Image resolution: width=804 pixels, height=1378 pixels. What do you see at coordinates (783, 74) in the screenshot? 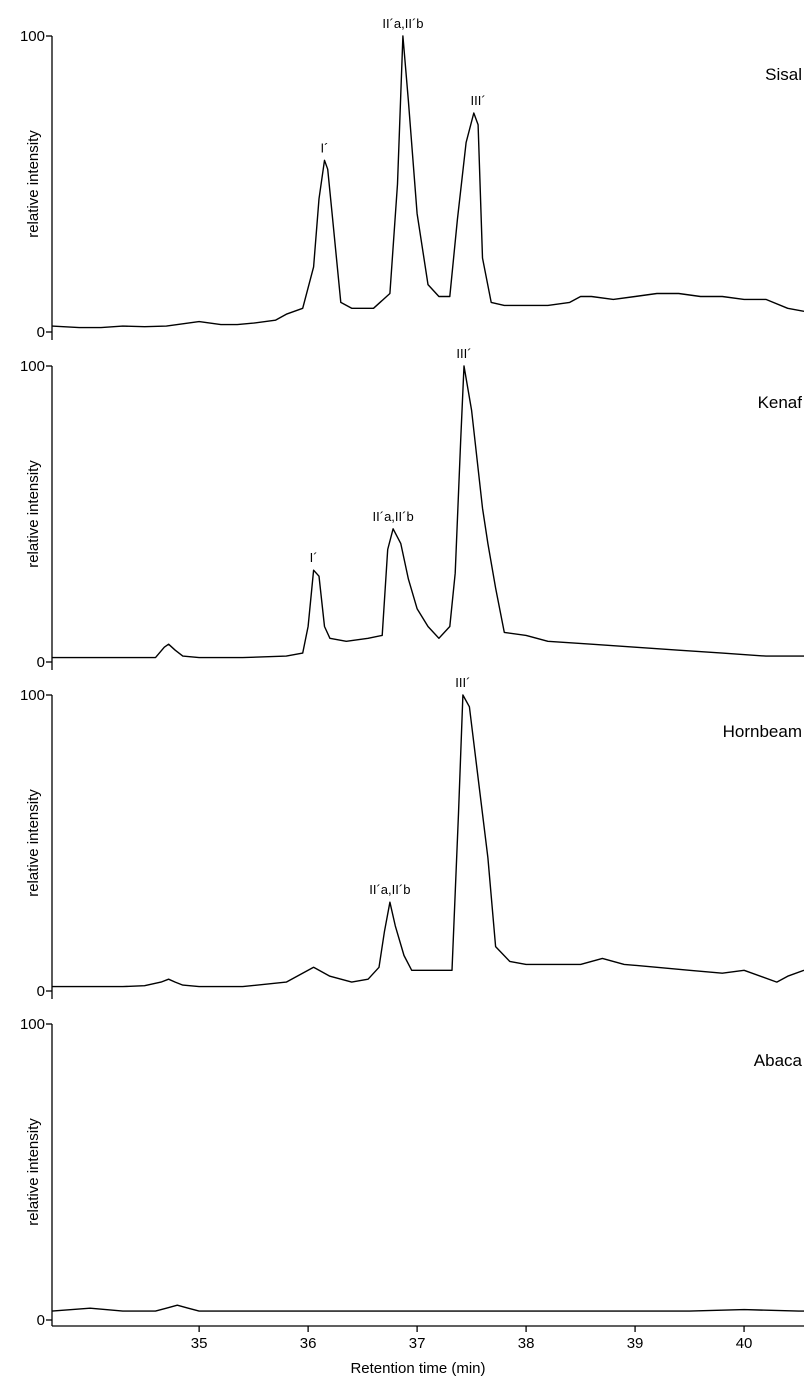
I see `sample-label: Sisal` at bounding box center [783, 74].